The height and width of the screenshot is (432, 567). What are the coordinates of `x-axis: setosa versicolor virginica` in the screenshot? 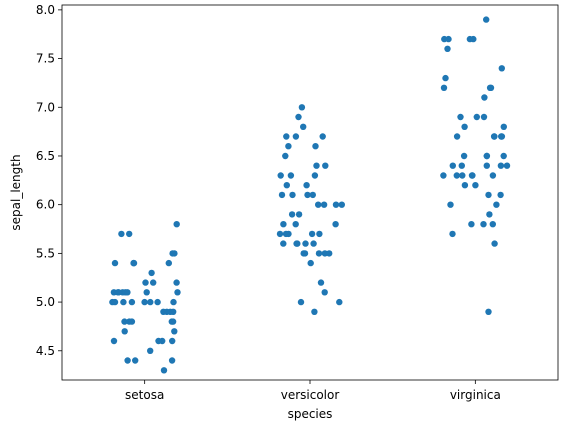 It's located at (313, 391).